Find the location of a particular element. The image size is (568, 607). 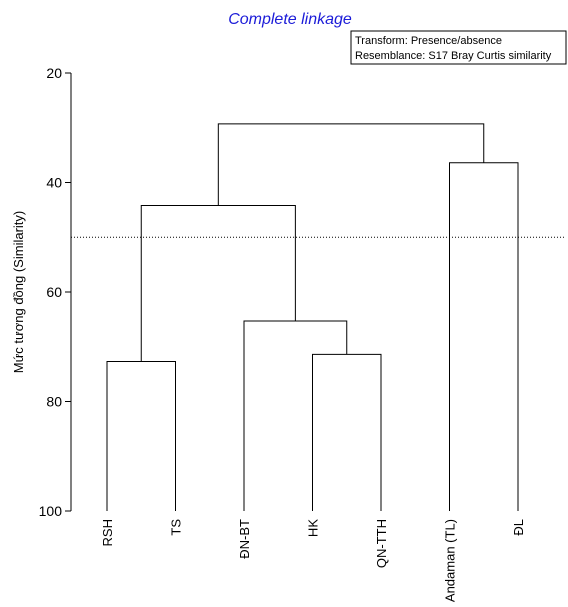

y-tick-label: 60 is located at coordinates (54, 292).